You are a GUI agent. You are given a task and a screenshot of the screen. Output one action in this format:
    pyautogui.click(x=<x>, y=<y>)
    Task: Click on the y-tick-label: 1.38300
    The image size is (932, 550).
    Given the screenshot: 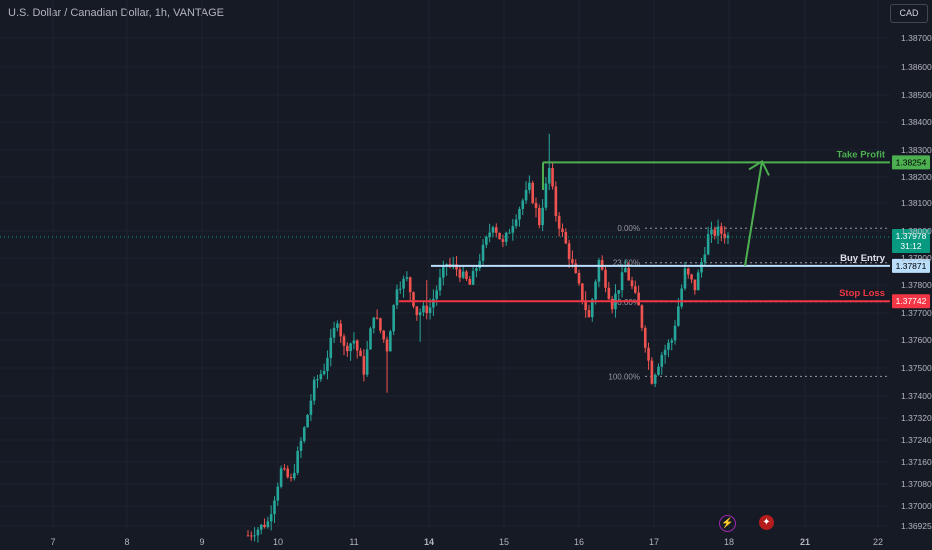 What is the action you would take?
    pyautogui.click(x=916, y=150)
    